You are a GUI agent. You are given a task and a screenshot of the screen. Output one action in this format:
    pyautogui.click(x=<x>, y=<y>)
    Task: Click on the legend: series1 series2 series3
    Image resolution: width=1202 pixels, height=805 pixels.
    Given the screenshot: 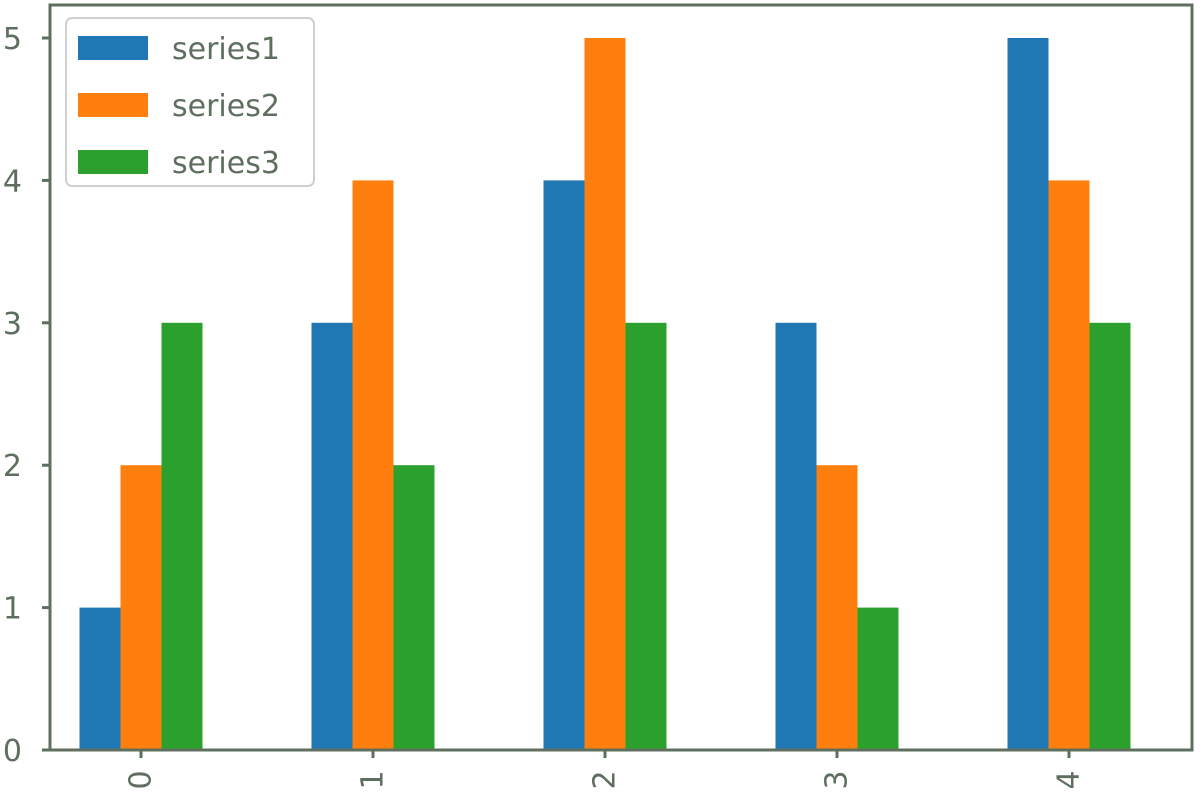 What is the action you would take?
    pyautogui.click(x=190, y=102)
    